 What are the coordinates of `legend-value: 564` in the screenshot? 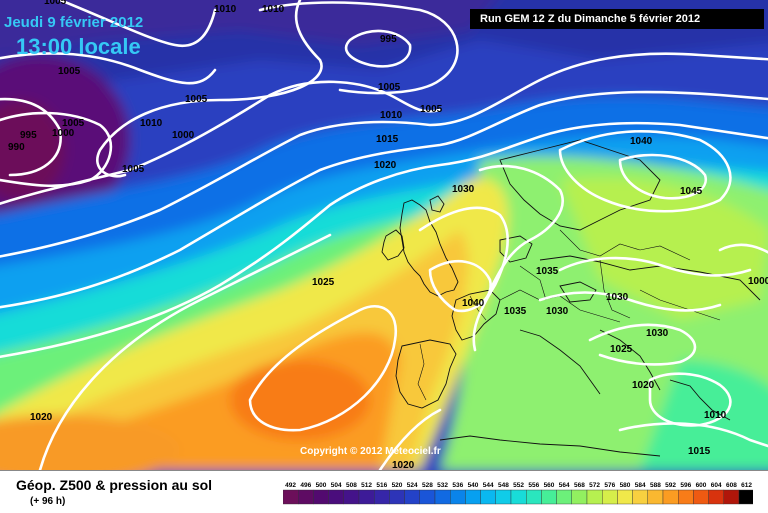 It's located at (564, 485).